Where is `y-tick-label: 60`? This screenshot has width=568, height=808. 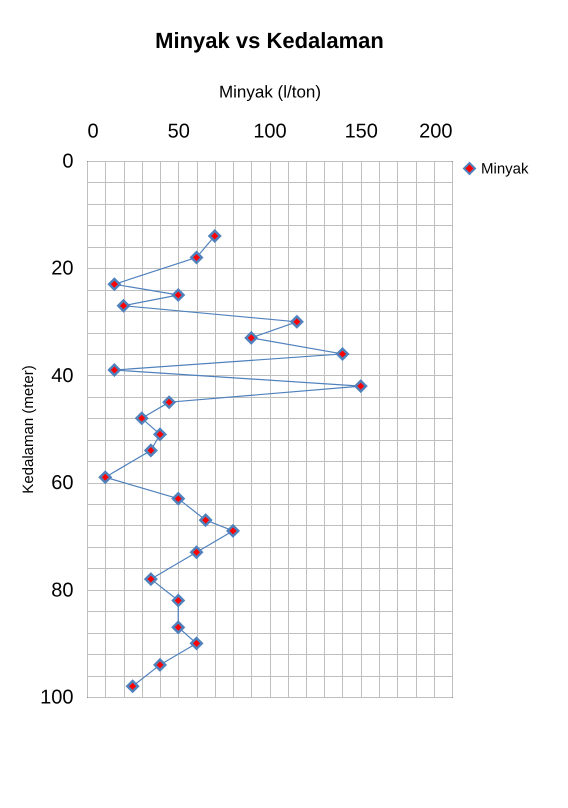 y-tick-label: 60 is located at coordinates (62, 483).